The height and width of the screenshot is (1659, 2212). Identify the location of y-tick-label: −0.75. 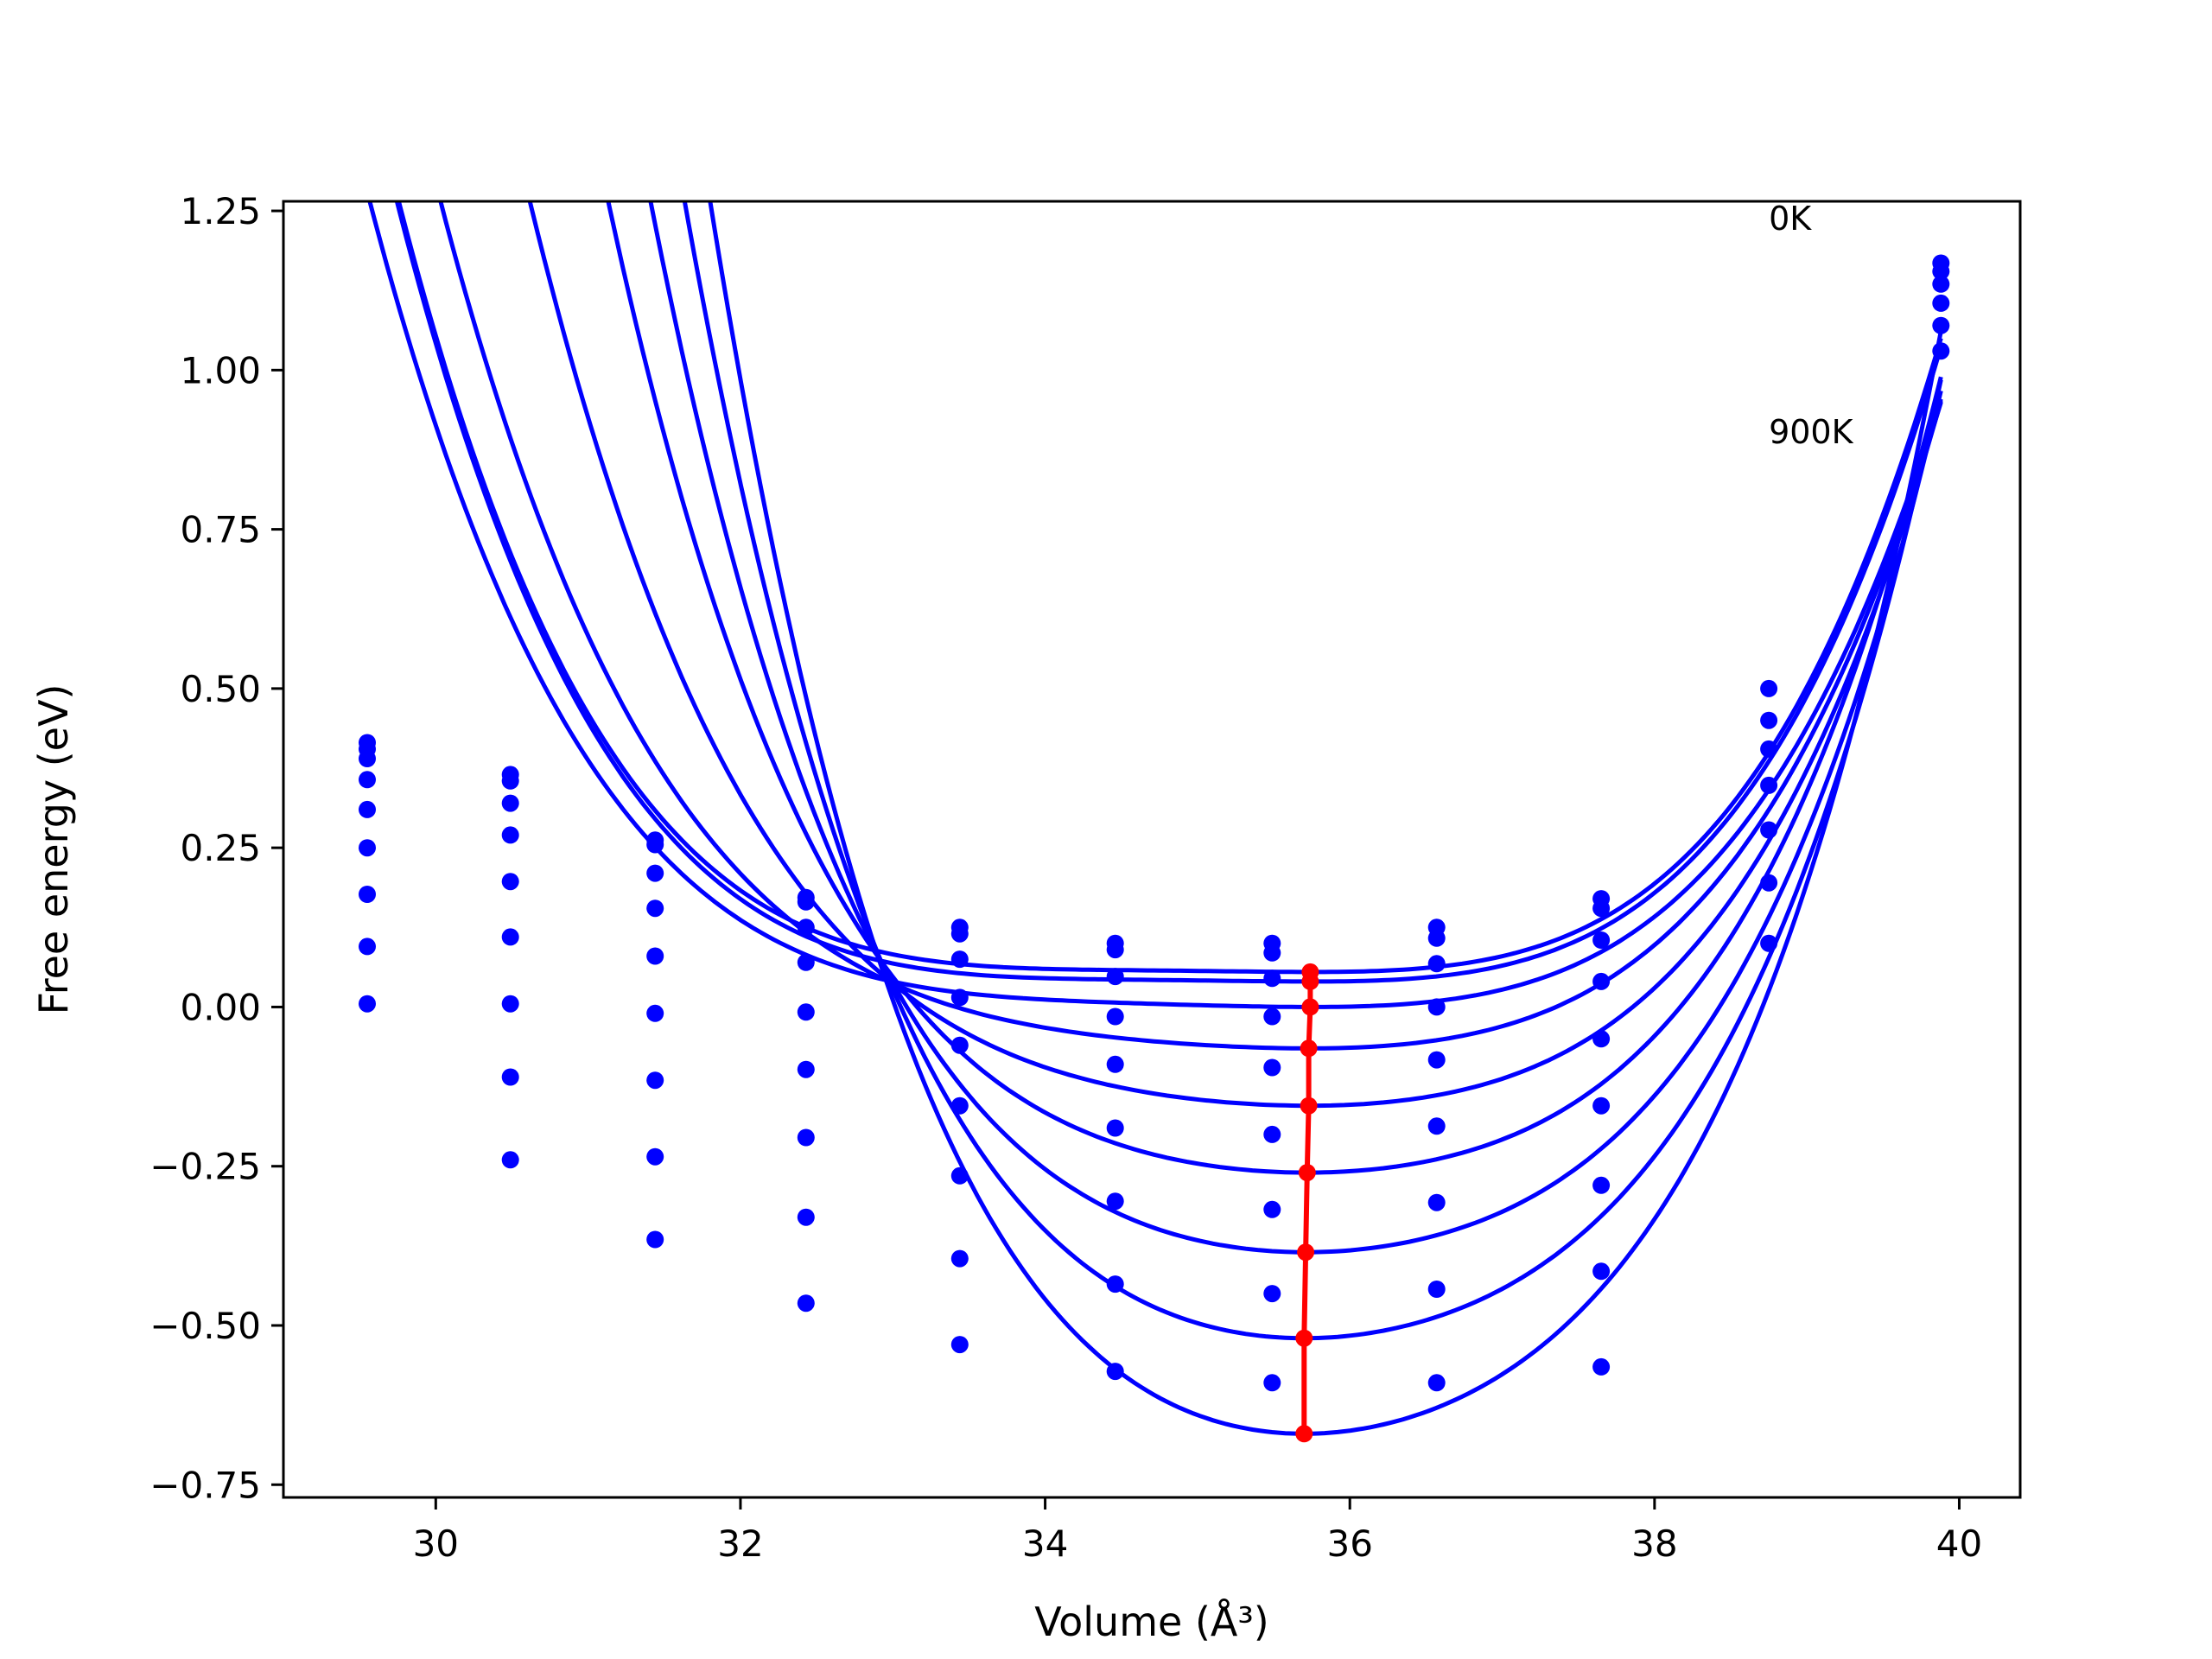
(205, 1485).